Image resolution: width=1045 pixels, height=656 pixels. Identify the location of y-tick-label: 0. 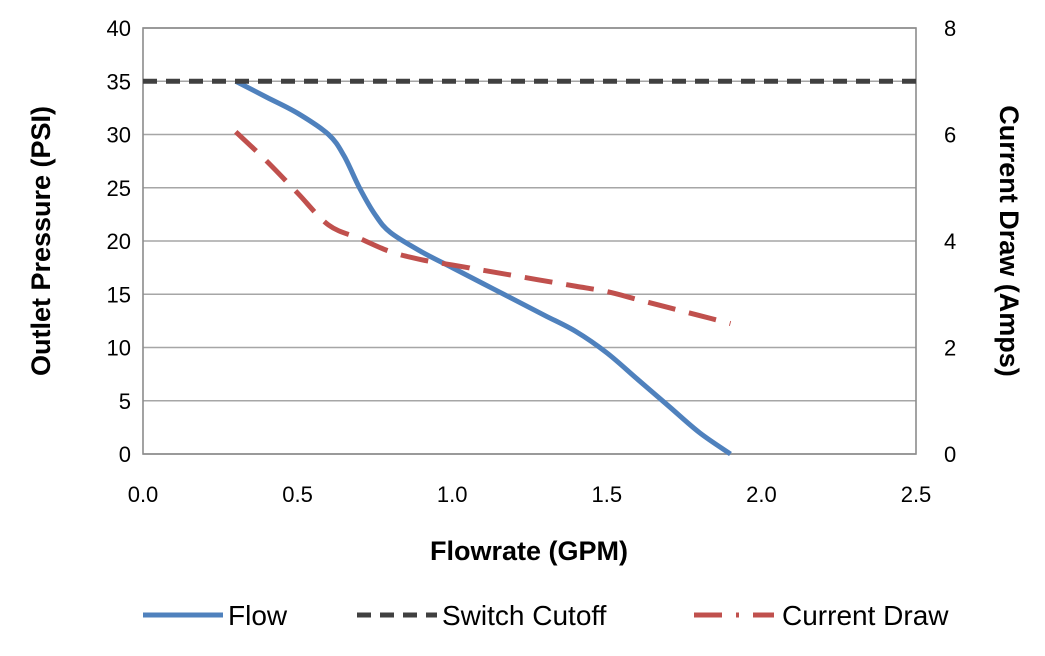
(125, 454).